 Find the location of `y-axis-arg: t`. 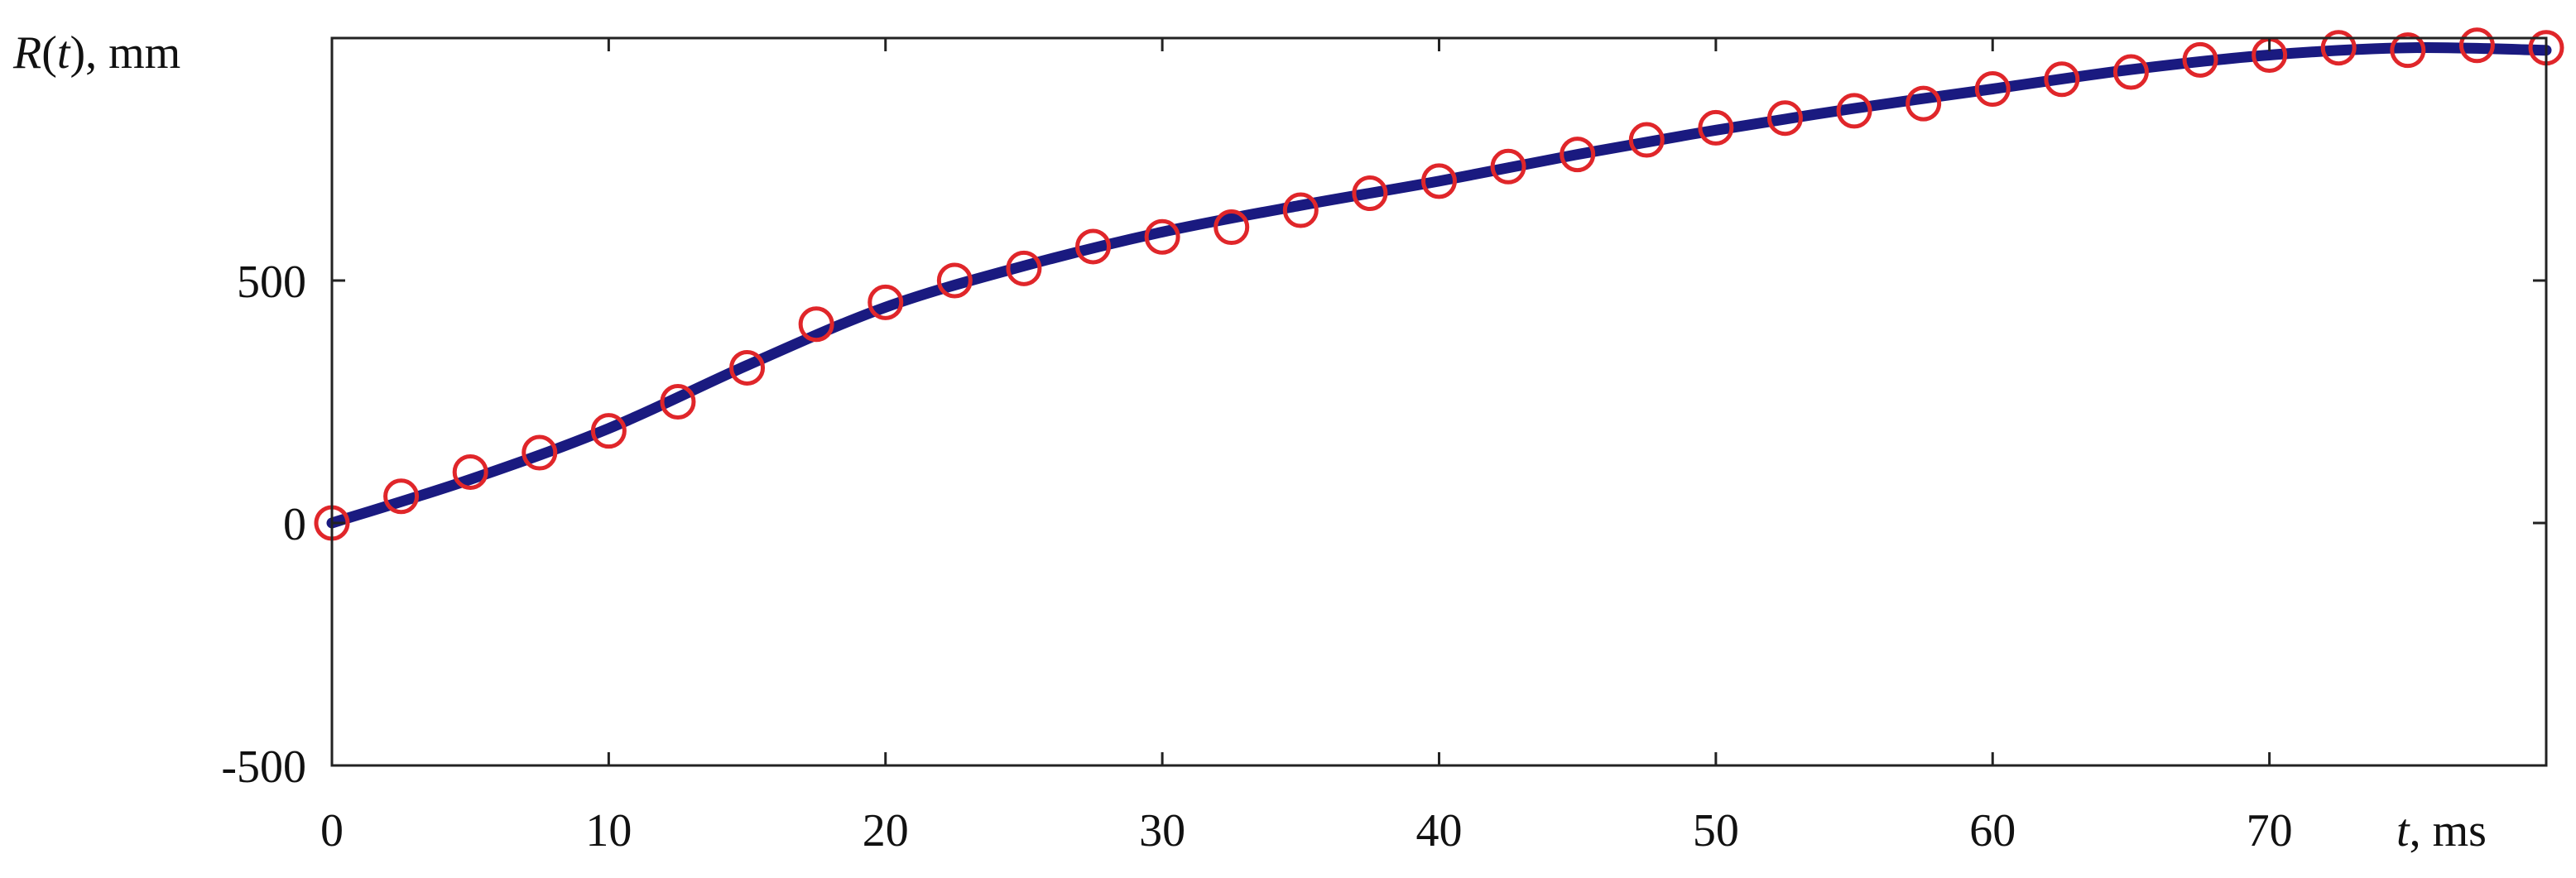

y-axis-arg: t is located at coordinates (64, 53).